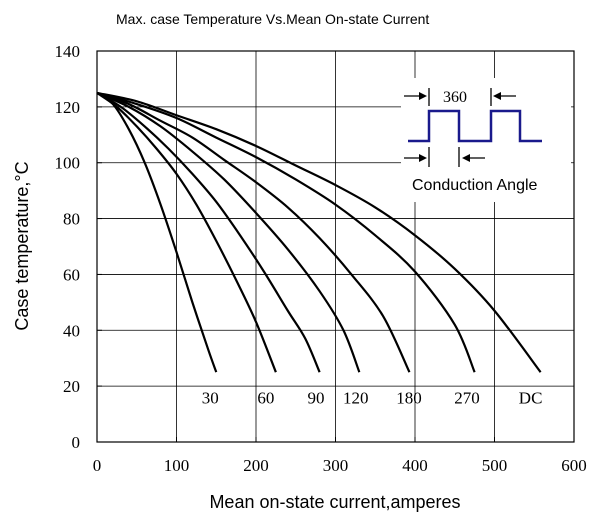  I want to click on curve-label-30: 30, so click(210, 397).